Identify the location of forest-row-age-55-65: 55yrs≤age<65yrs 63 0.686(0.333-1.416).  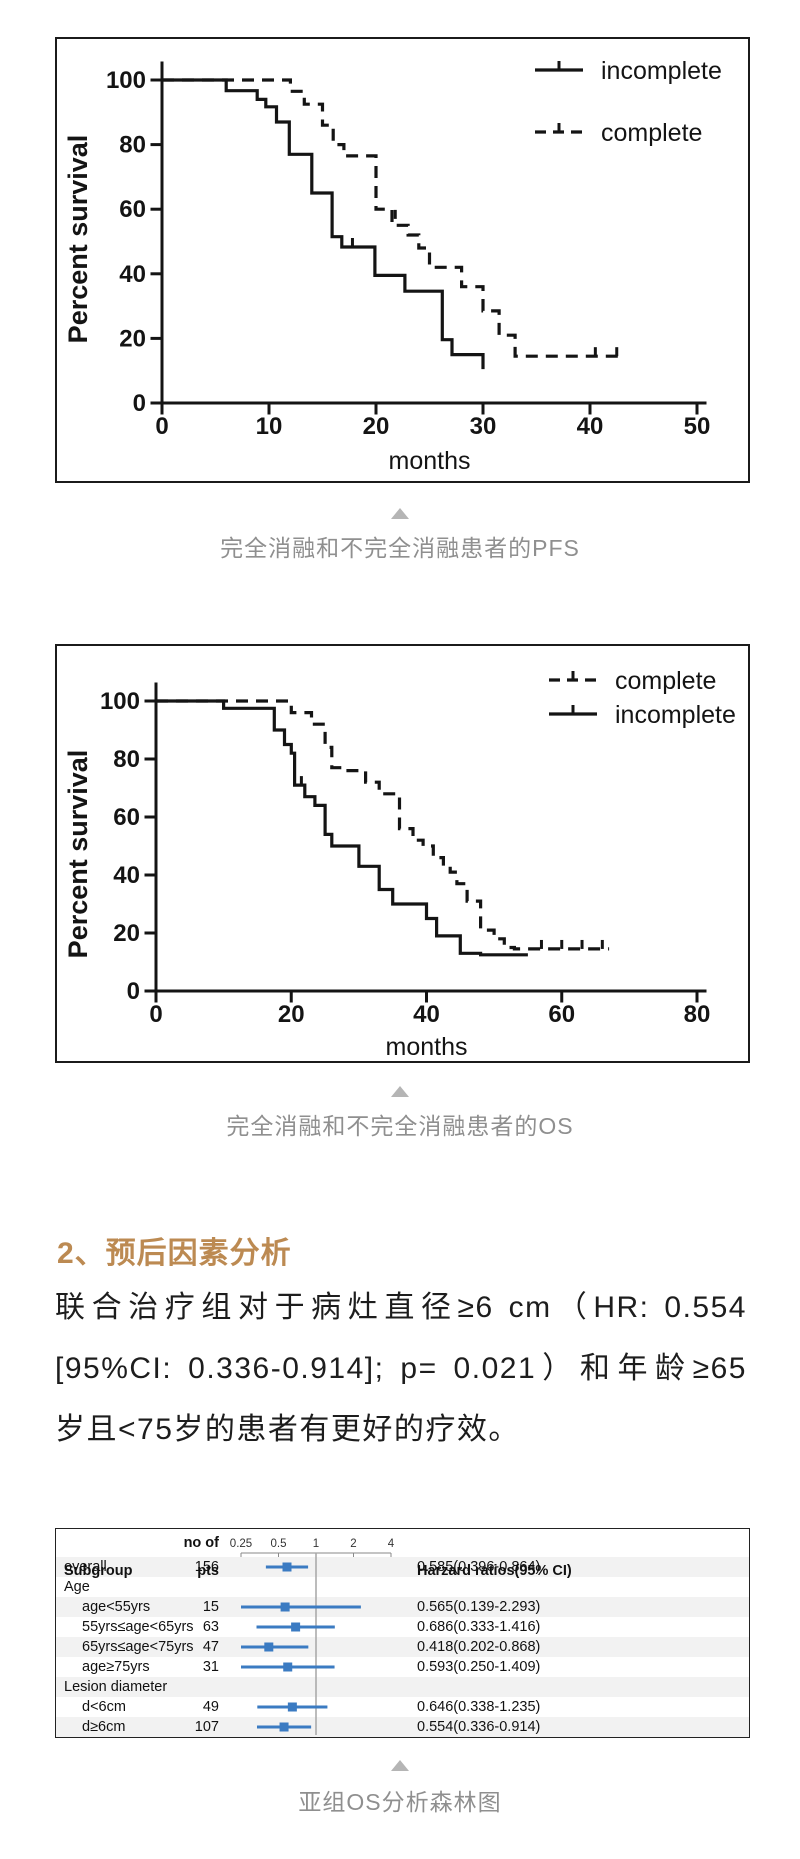
(311, 1627).